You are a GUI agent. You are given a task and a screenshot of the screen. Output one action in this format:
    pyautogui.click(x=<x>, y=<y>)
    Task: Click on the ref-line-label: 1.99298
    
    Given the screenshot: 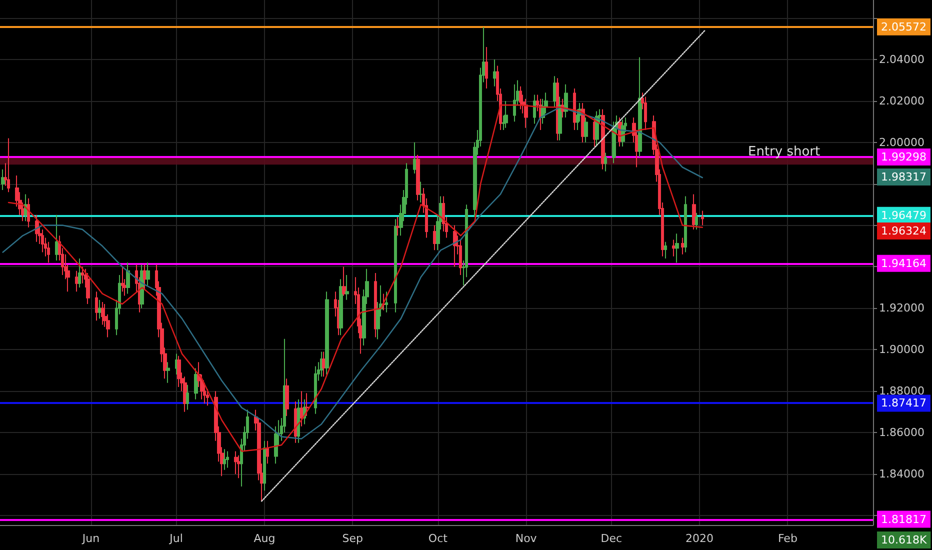 What is the action you would take?
    pyautogui.click(x=903, y=157)
    